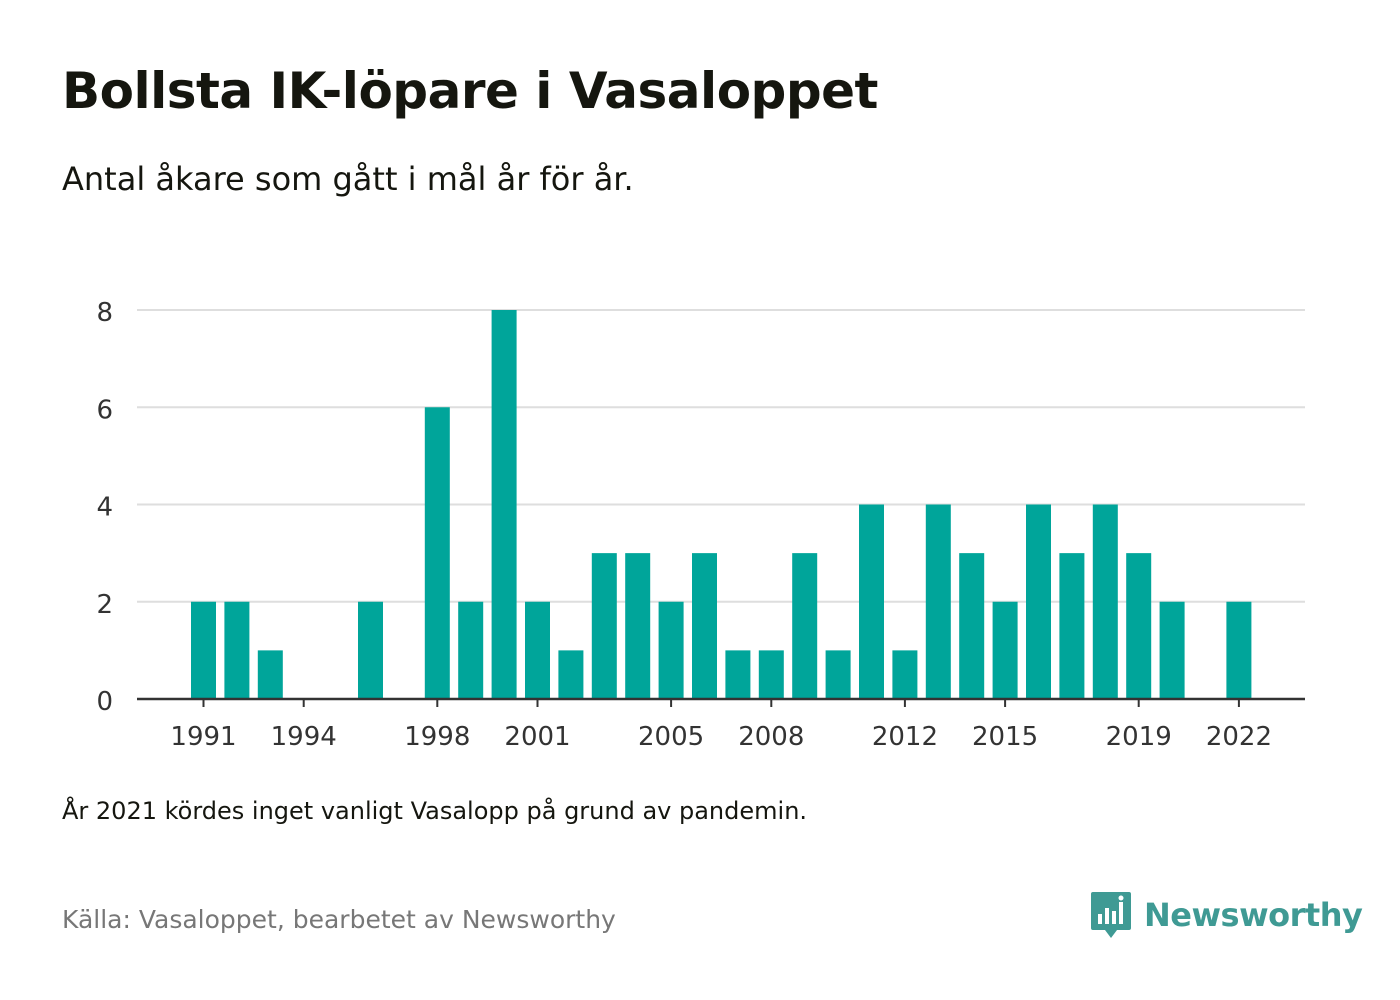 The image size is (1400, 1000). What do you see at coordinates (972, 626) in the screenshot?
I see `bar-2014` at bounding box center [972, 626].